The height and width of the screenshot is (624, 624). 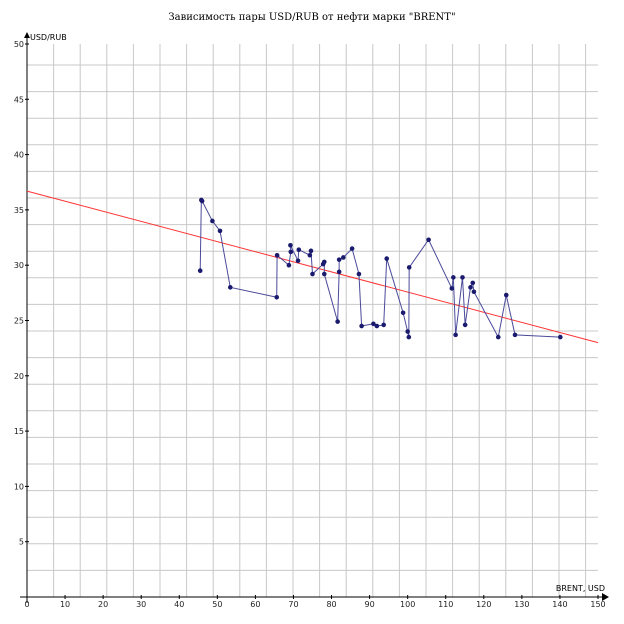 What do you see at coordinates (370, 604) in the screenshot?
I see `x-tick-label: 90` at bounding box center [370, 604].